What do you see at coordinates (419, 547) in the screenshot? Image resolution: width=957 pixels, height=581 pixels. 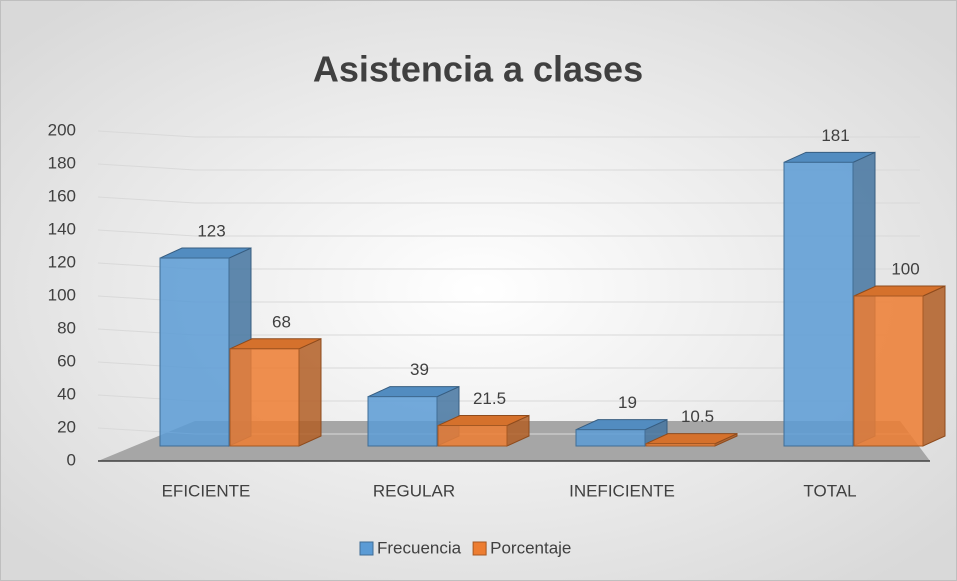 I see `legend-label: Frecuencia` at bounding box center [419, 547].